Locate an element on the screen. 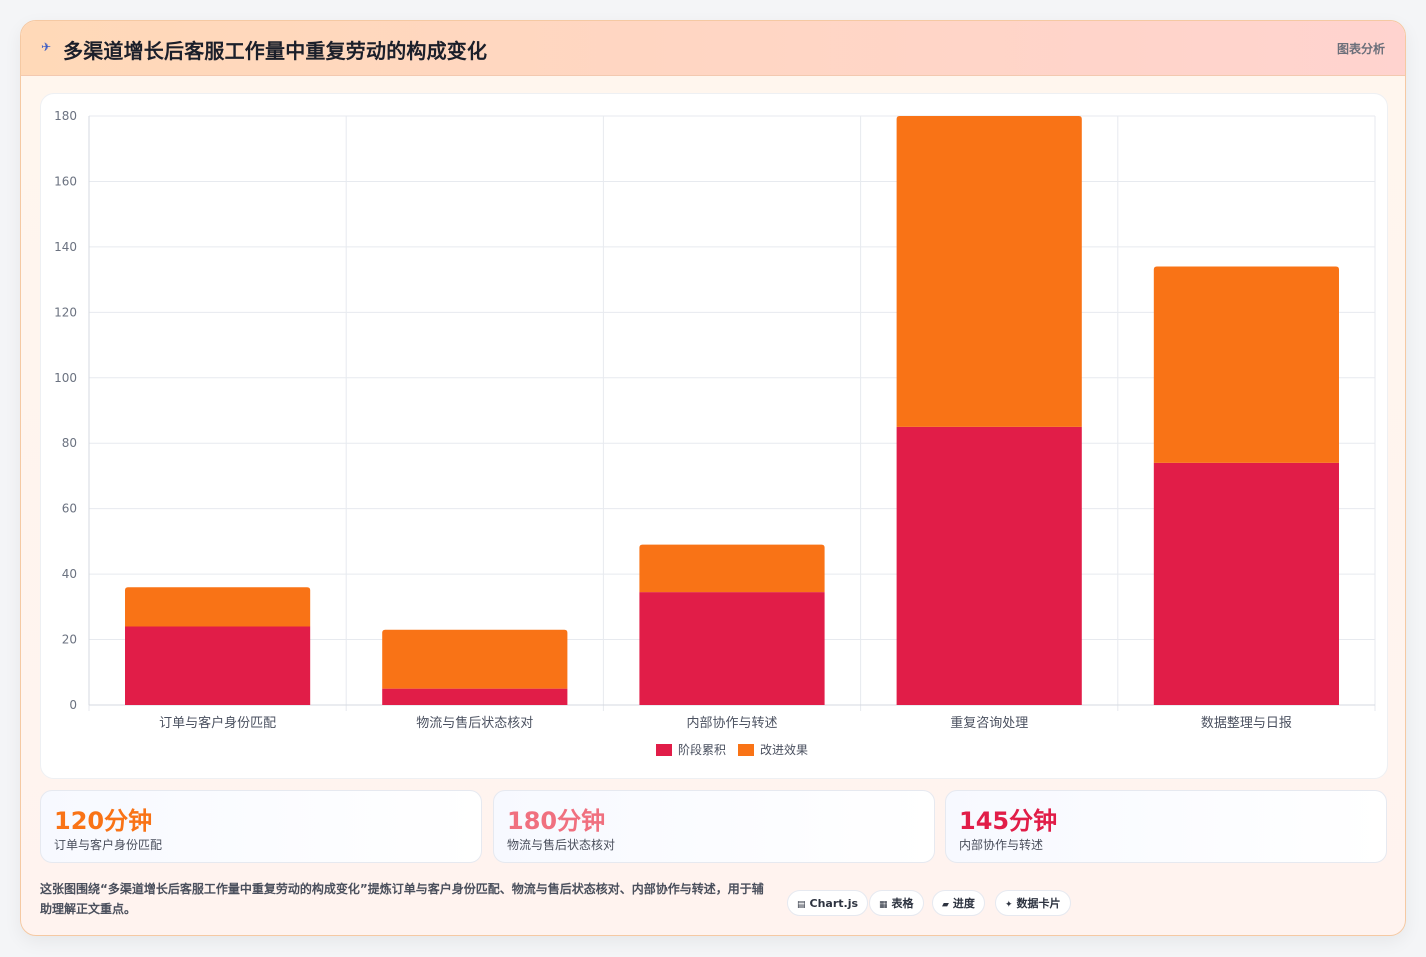  chip-table: ▦ 表格 is located at coordinates (896, 903).